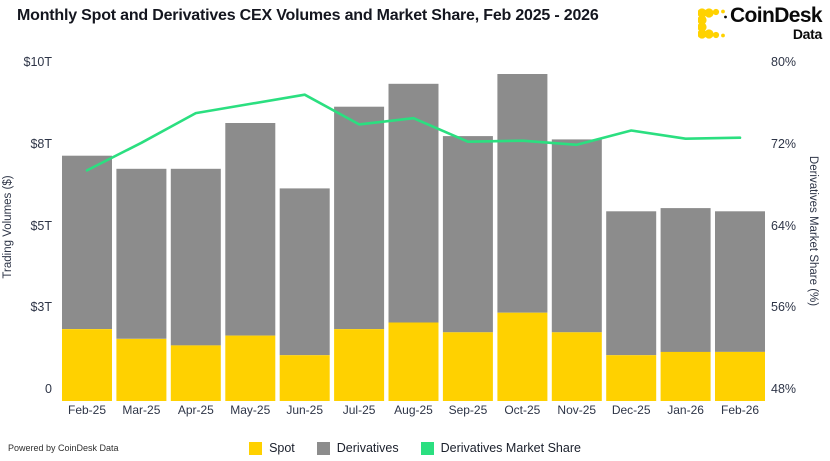  I want to click on left-axis-tick-label-0: $10T, so click(38, 62).